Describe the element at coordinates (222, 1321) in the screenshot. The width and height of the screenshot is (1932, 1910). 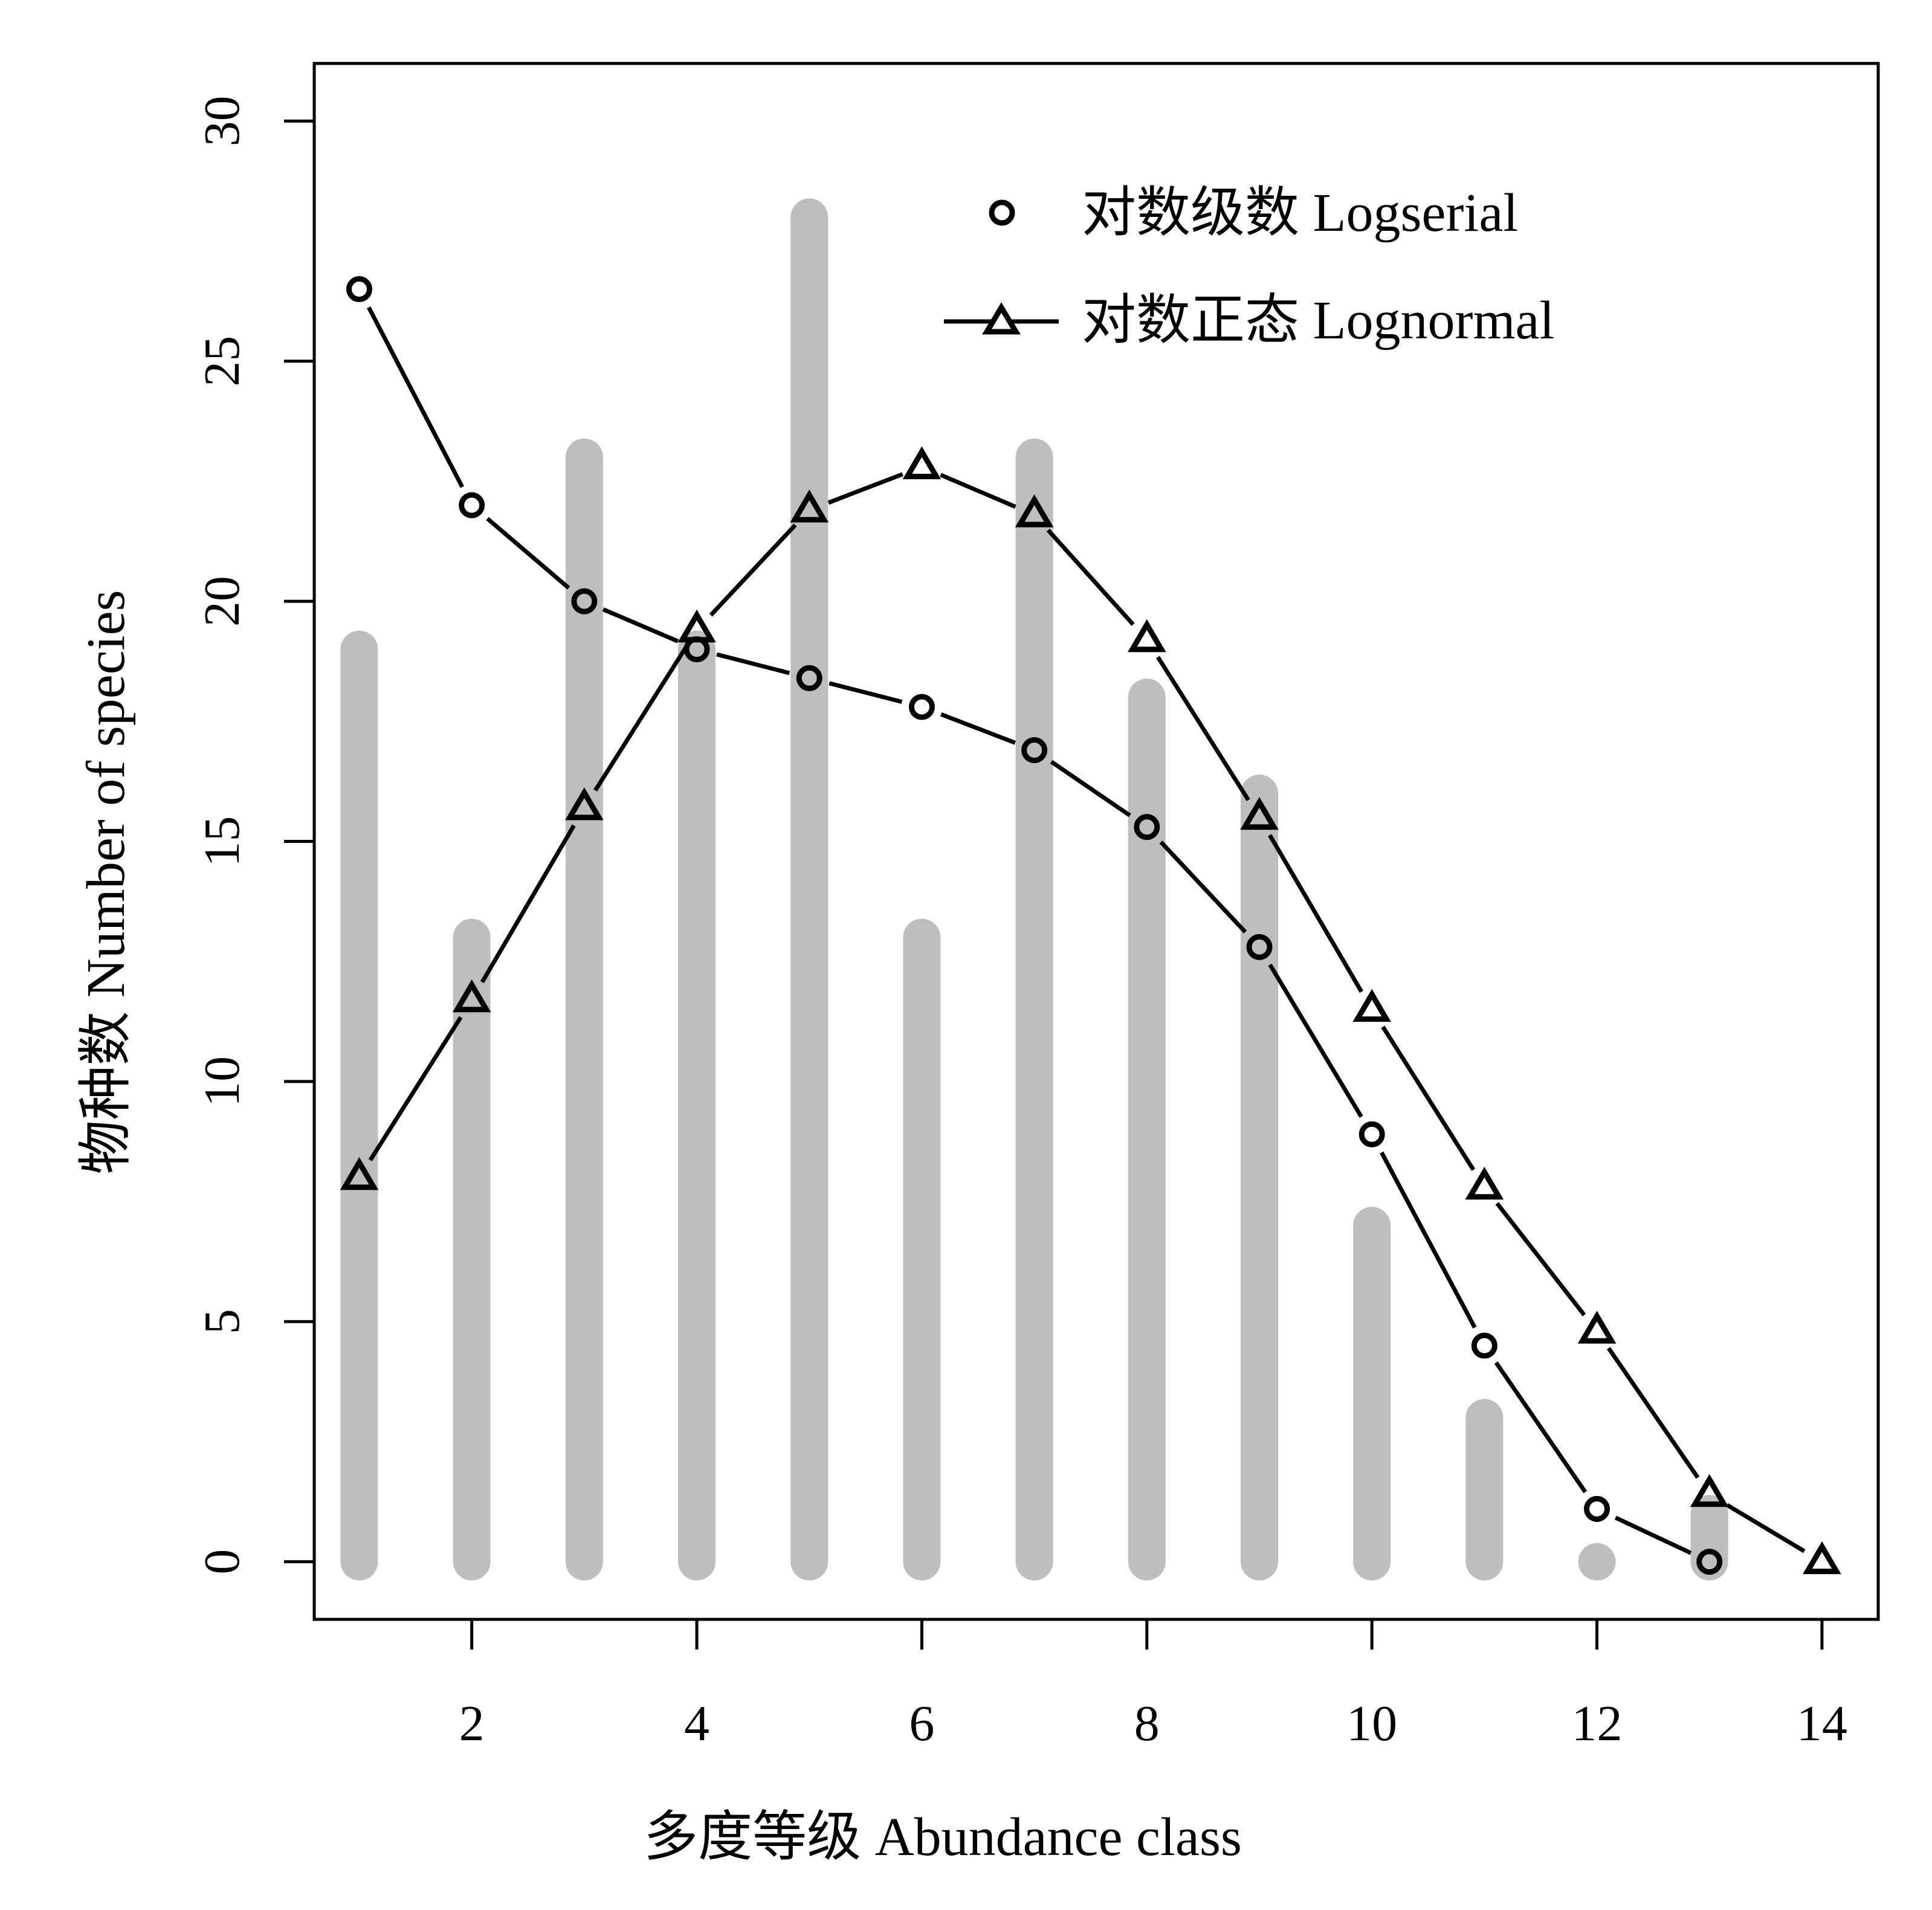
I see `y-tick-label: 5` at that location.